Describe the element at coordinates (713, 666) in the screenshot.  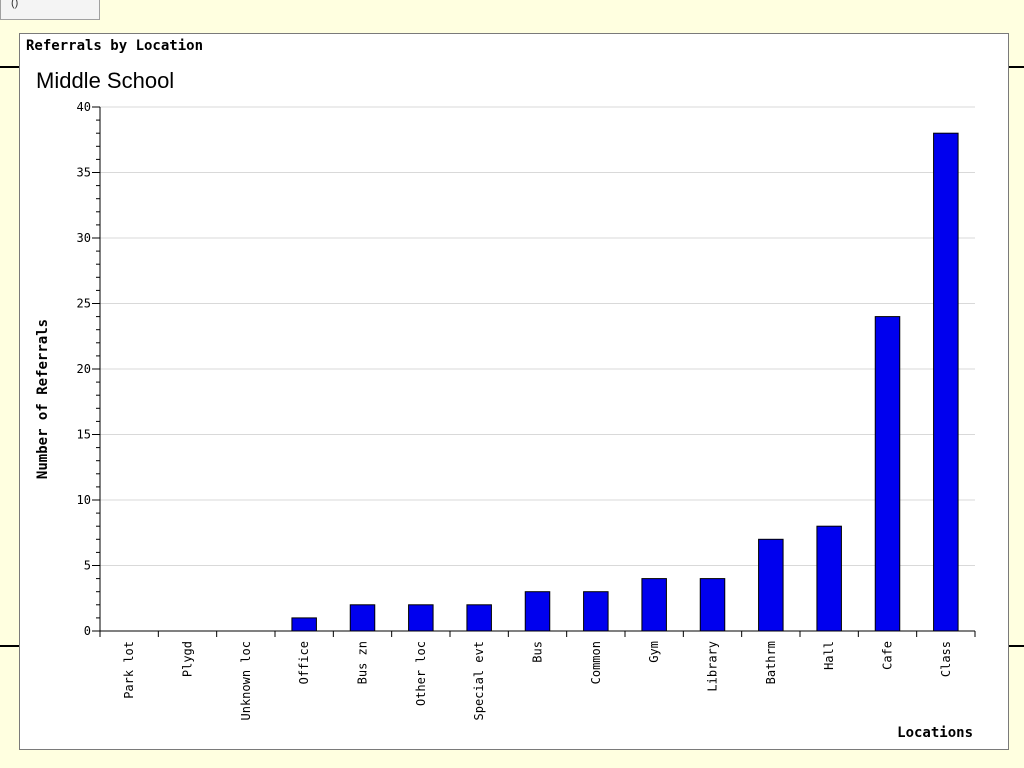
I see `x-tick-label: Library` at that location.